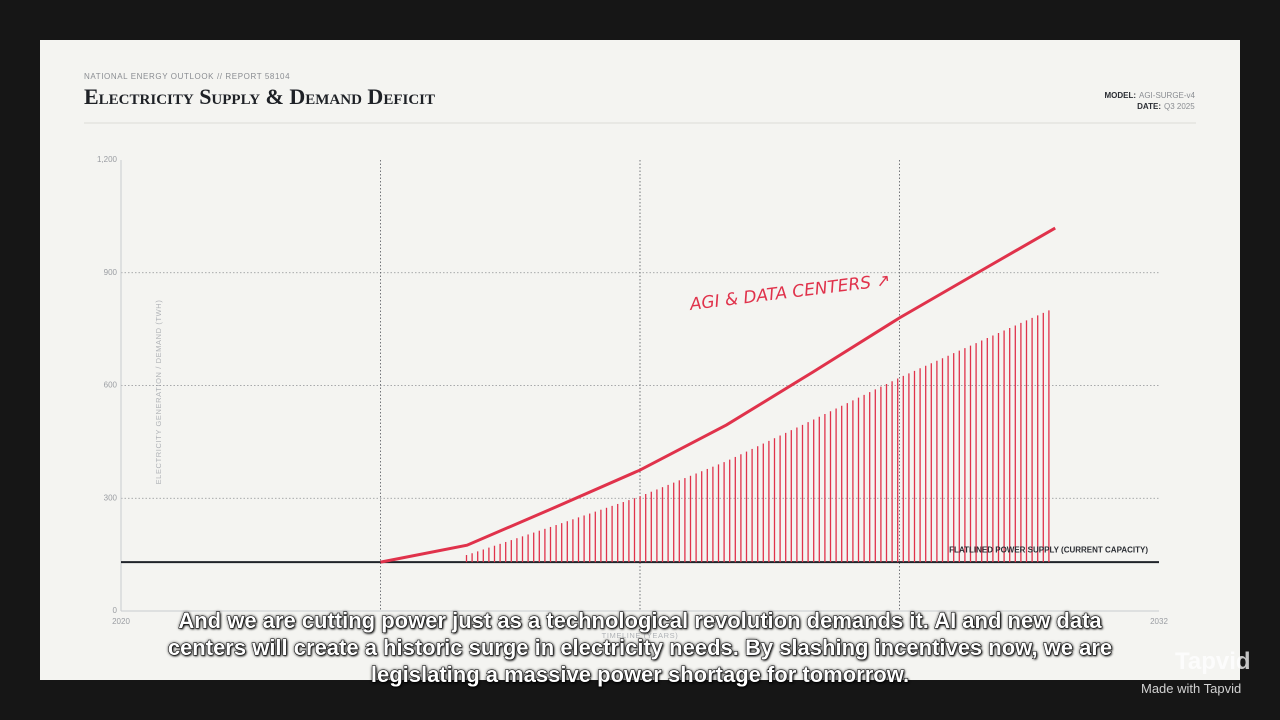 Image resolution: width=1280 pixels, height=720 pixels. I want to click on watermark-note: Made with Tapvid, so click(1191, 688).